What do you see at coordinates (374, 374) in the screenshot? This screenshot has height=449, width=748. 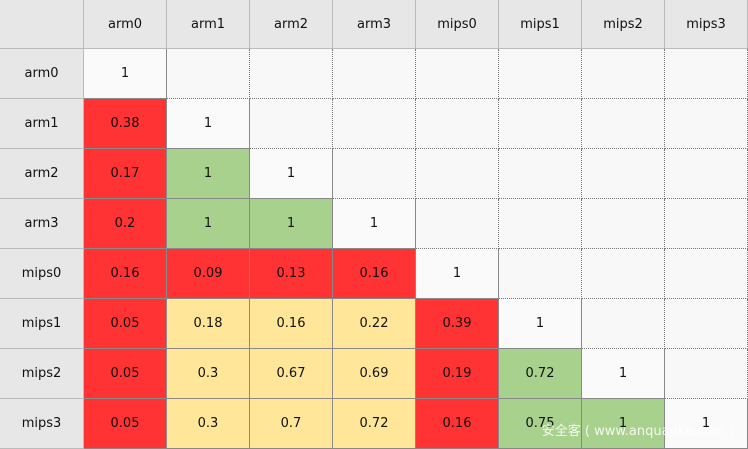 I see `value-cell: 0.69` at bounding box center [374, 374].